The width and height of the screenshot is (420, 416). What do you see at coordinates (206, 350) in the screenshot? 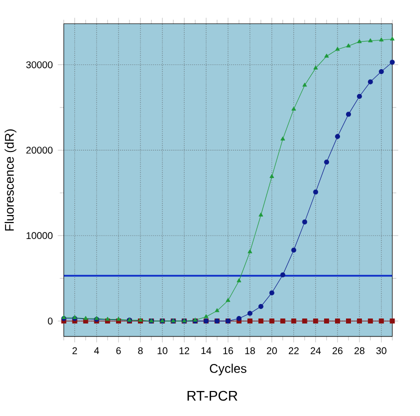
I see `x-tick-label: 14` at bounding box center [206, 350].